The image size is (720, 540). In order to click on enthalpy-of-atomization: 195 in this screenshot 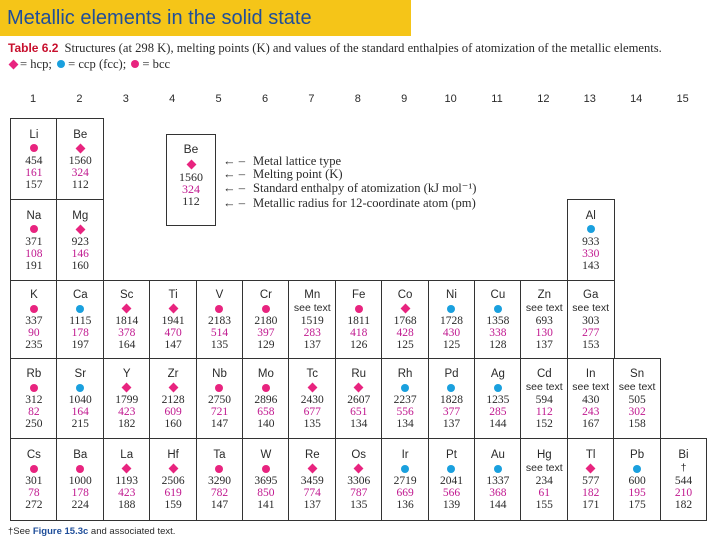, I will do `click(637, 493)`.